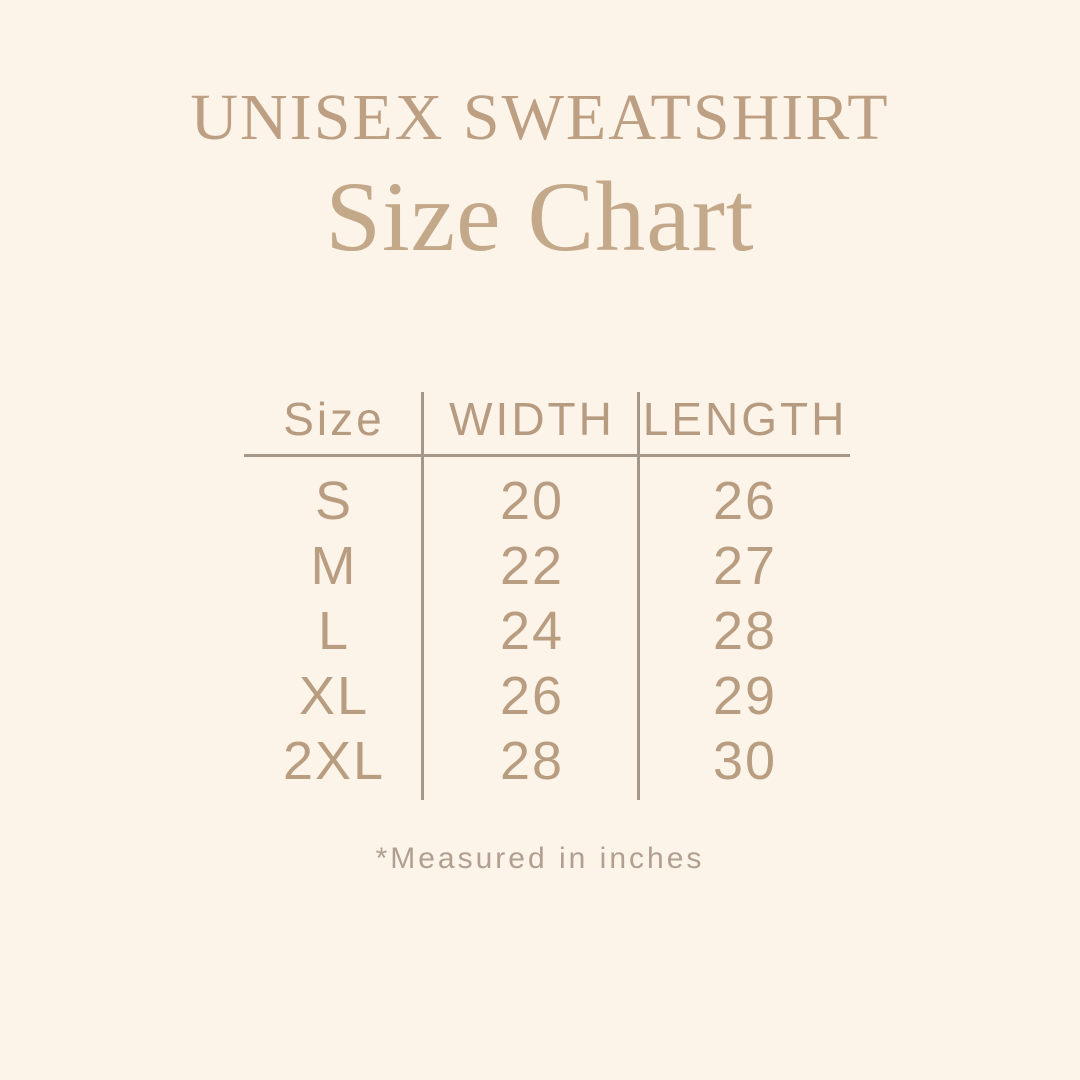 This screenshot has width=1080, height=1080. Describe the element at coordinates (532, 500) in the screenshot. I see `width-cell: 20` at that location.